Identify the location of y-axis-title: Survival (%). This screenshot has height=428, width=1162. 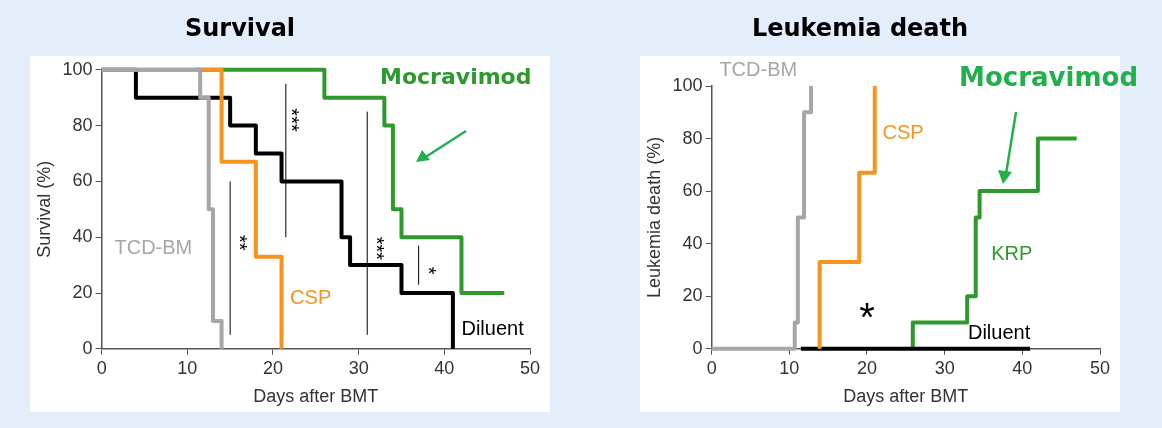
(43, 209).